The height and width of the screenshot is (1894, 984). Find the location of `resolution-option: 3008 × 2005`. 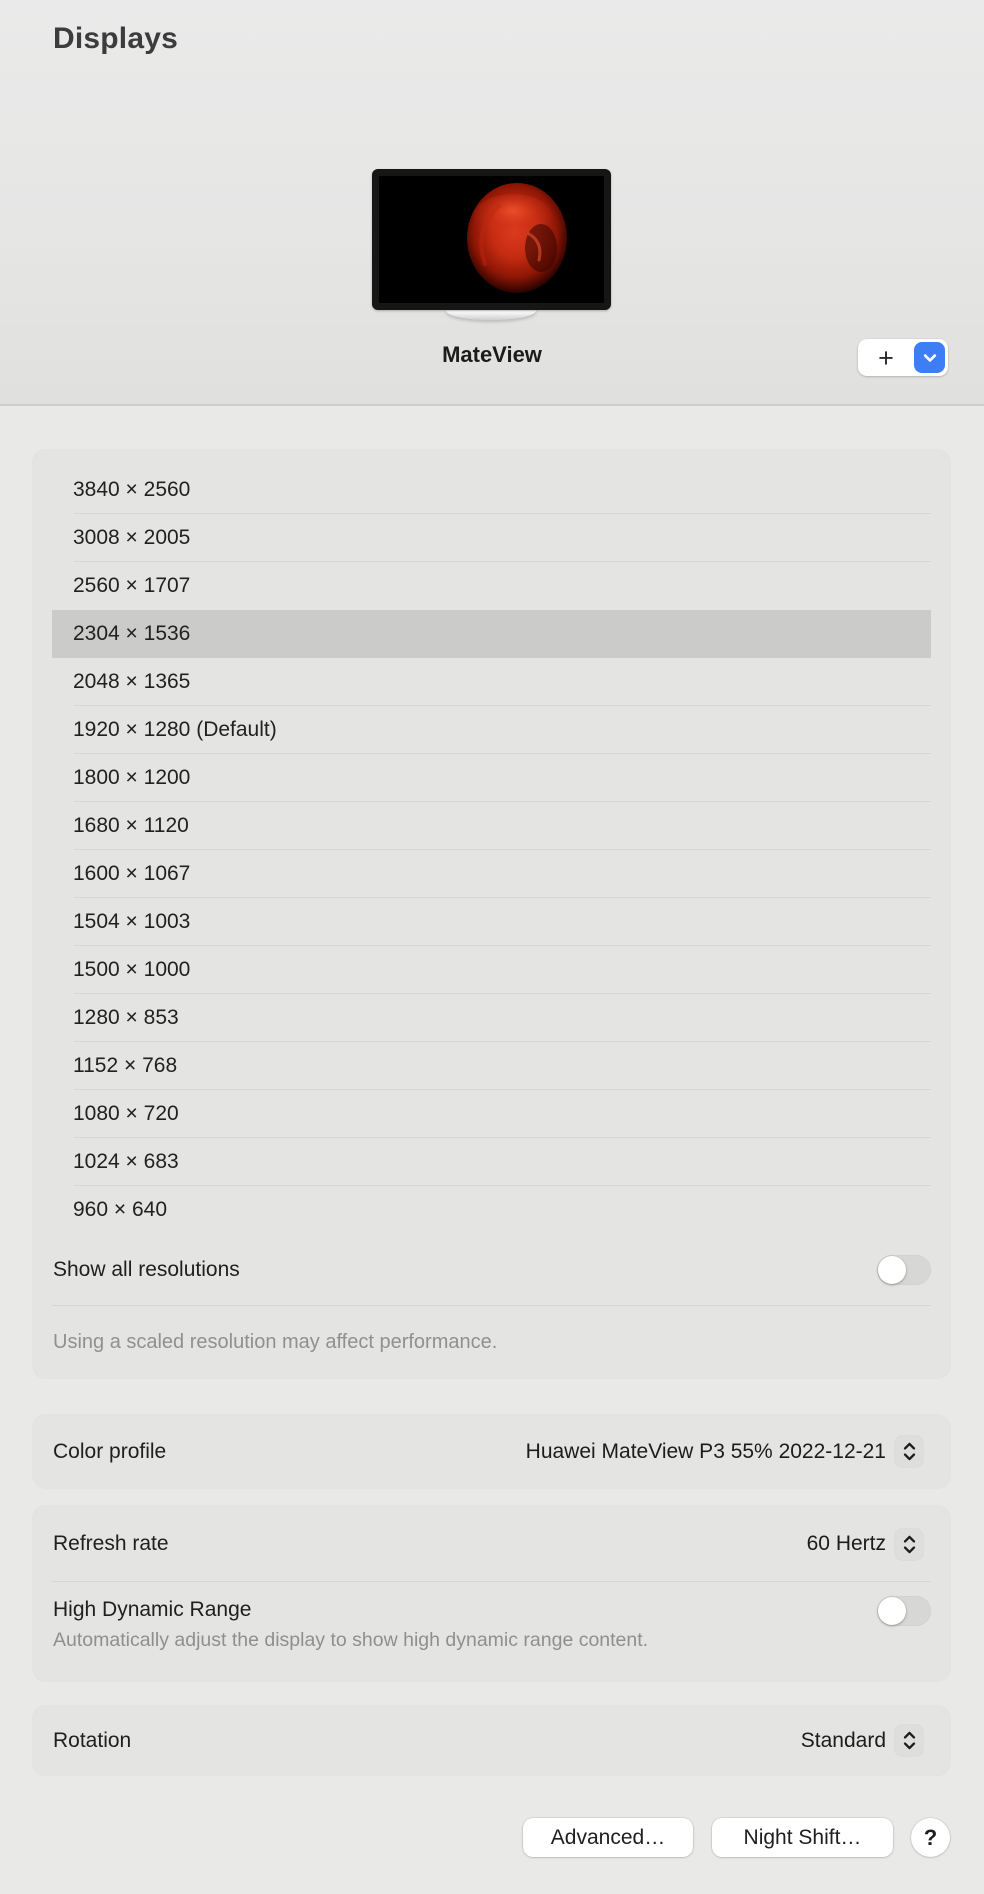

resolution-option: 3008 × 2005 is located at coordinates (491, 538).